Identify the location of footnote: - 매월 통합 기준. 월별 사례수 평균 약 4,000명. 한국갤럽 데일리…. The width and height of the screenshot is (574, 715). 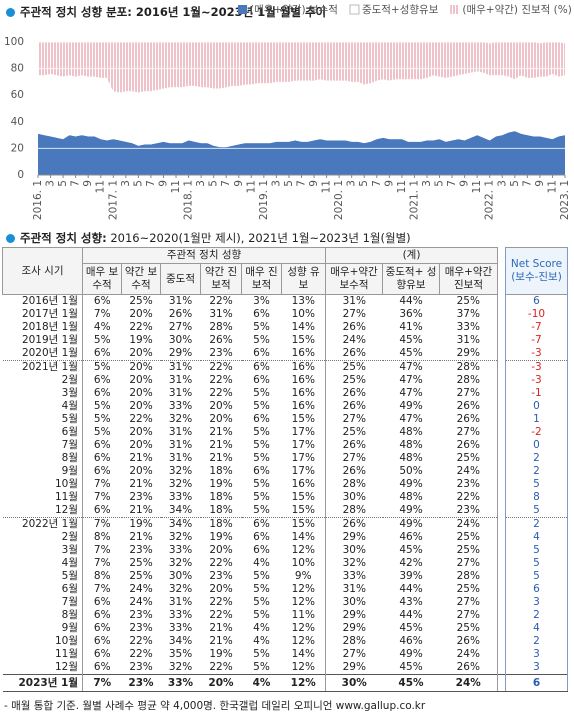
(215, 706).